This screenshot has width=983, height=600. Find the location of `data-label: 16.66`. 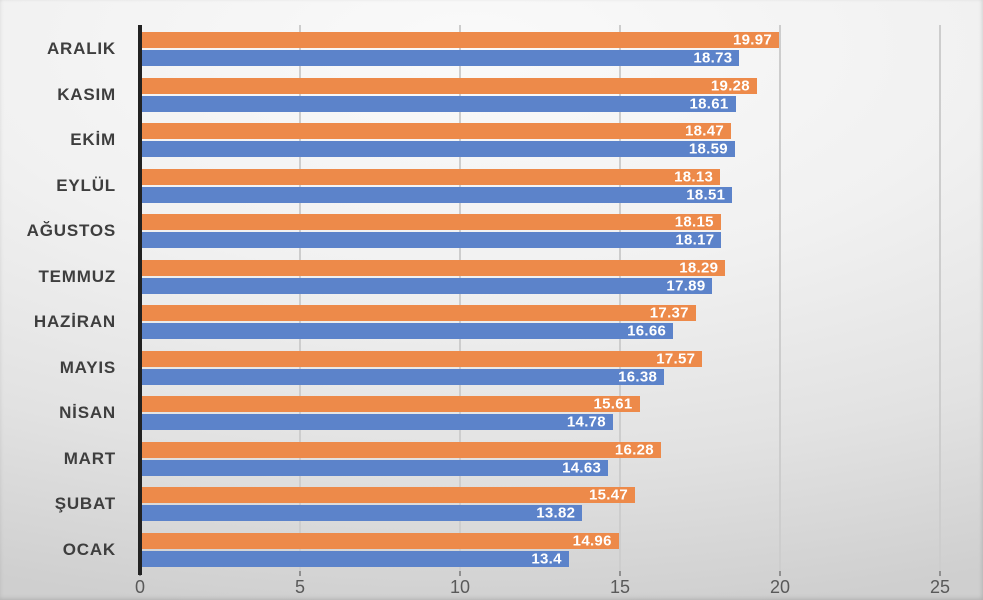

data-label: 16.66 is located at coordinates (647, 331).